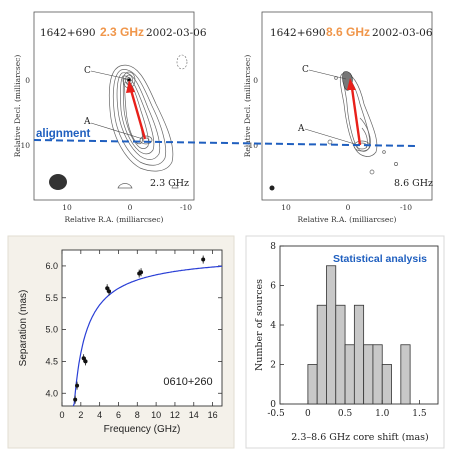 Image resolution: width=452 pixels, height=453 pixels. I want to click on x-axis-label: Frequency (GHz), so click(142, 429).